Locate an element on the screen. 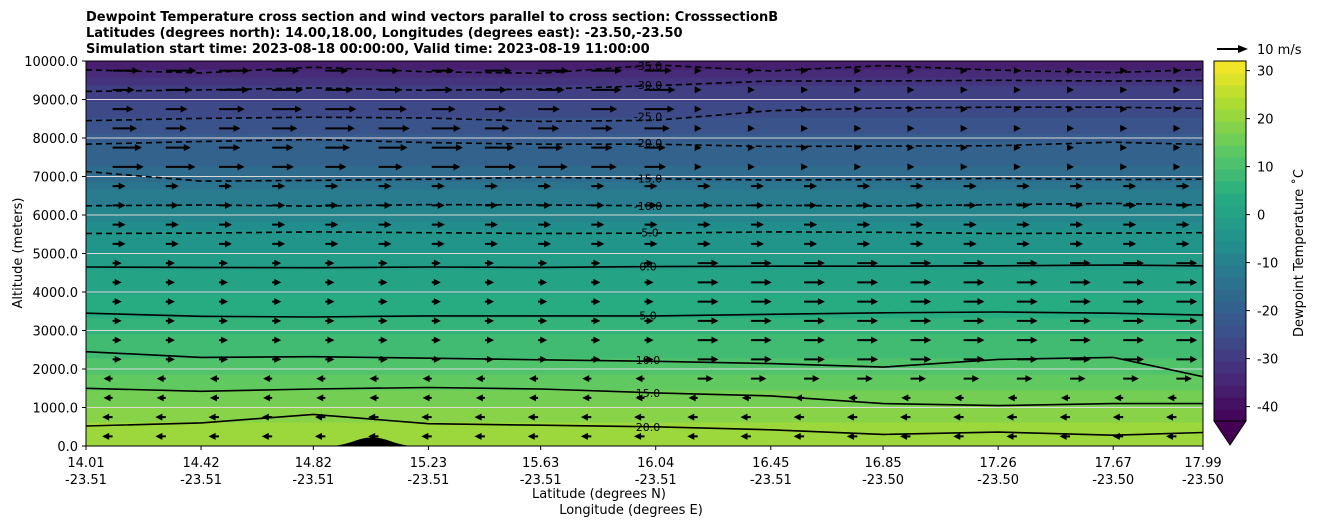 This screenshot has height=526, width=1320. colorbar-tick-label: 30 is located at coordinates (1265, 72).